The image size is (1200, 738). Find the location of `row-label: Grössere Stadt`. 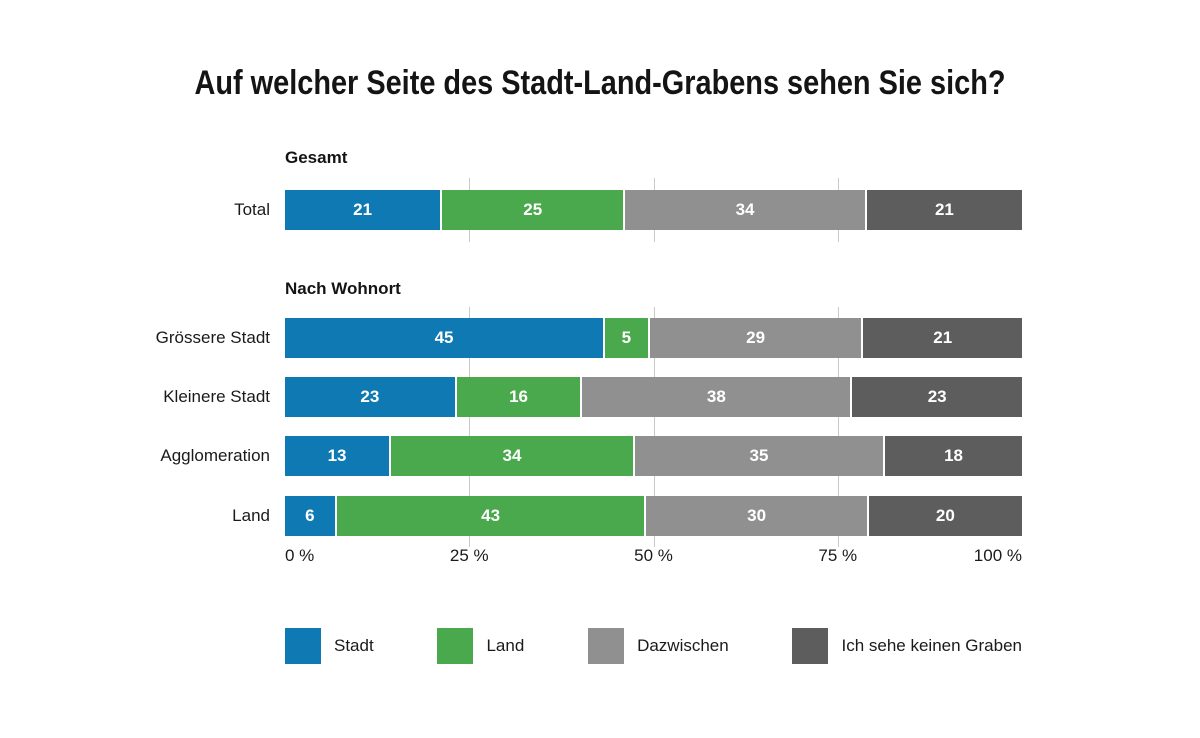

row-label: Grössere Stadt is located at coordinates (212, 337).